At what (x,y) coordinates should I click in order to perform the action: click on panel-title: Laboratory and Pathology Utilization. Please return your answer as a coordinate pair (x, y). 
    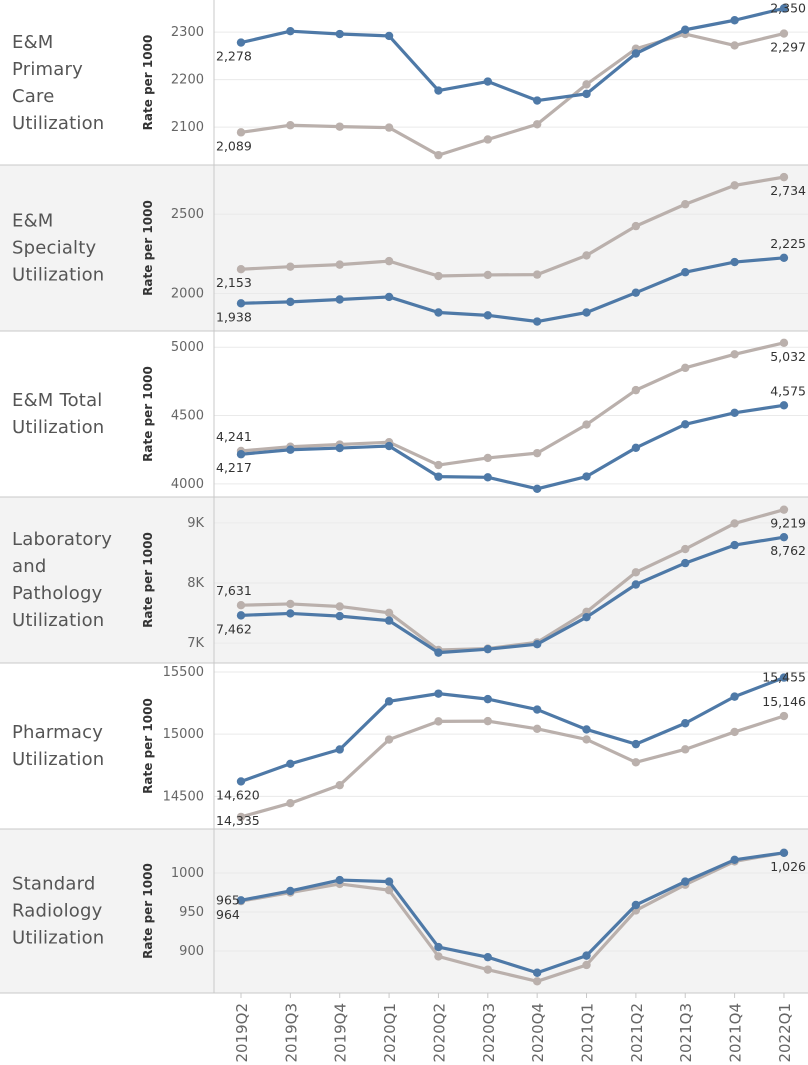
    Looking at the image, I should click on (62, 580).